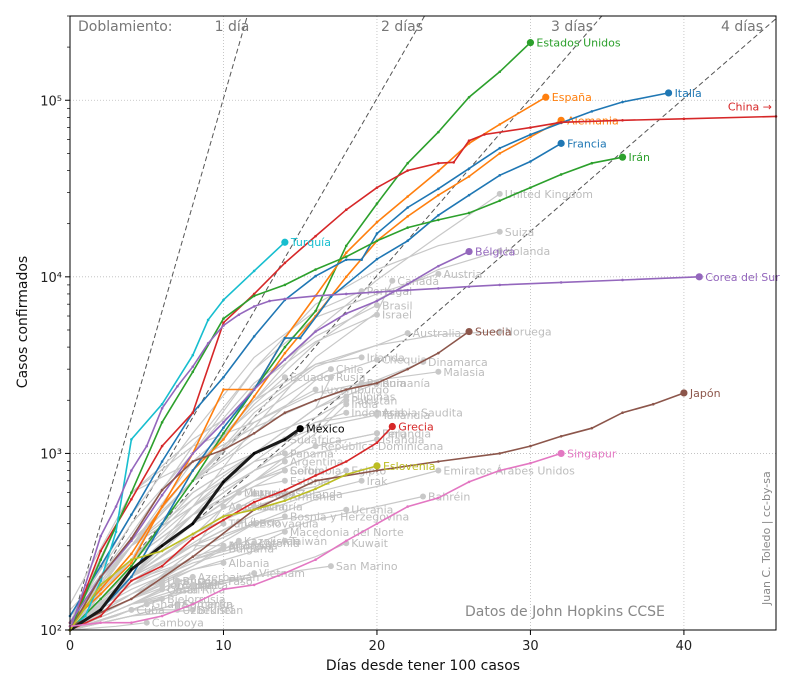 The width and height of the screenshot is (800, 700). What do you see at coordinates (125, 27) in the screenshot?
I see `doubling-label: Doblamiento:` at bounding box center [125, 27].